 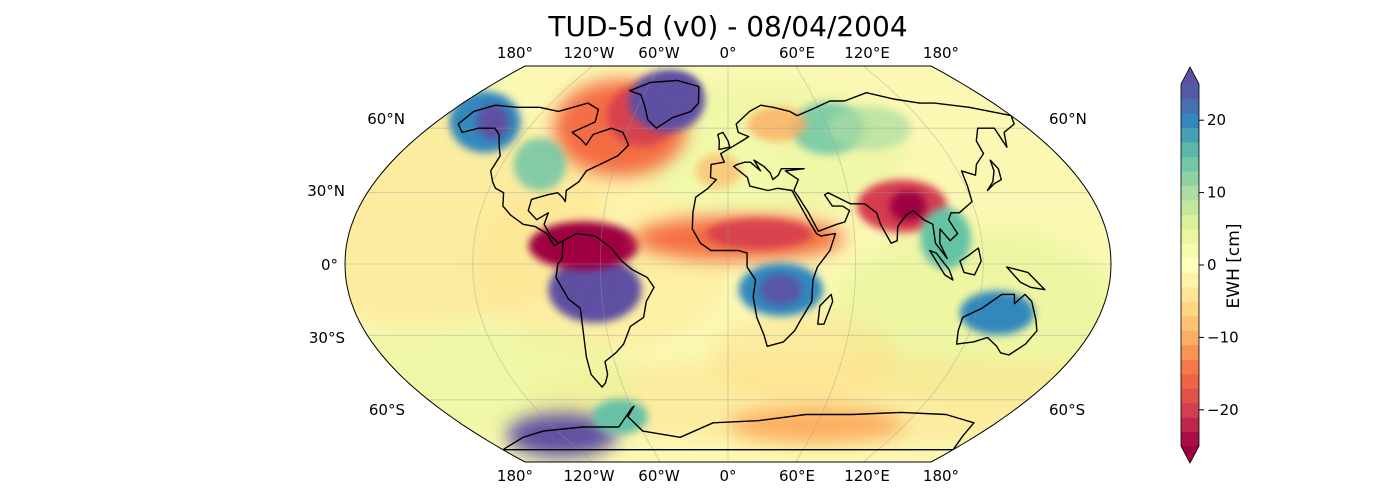 I want to click on lon-tick-bottom-0: 180°, so click(x=515, y=476).